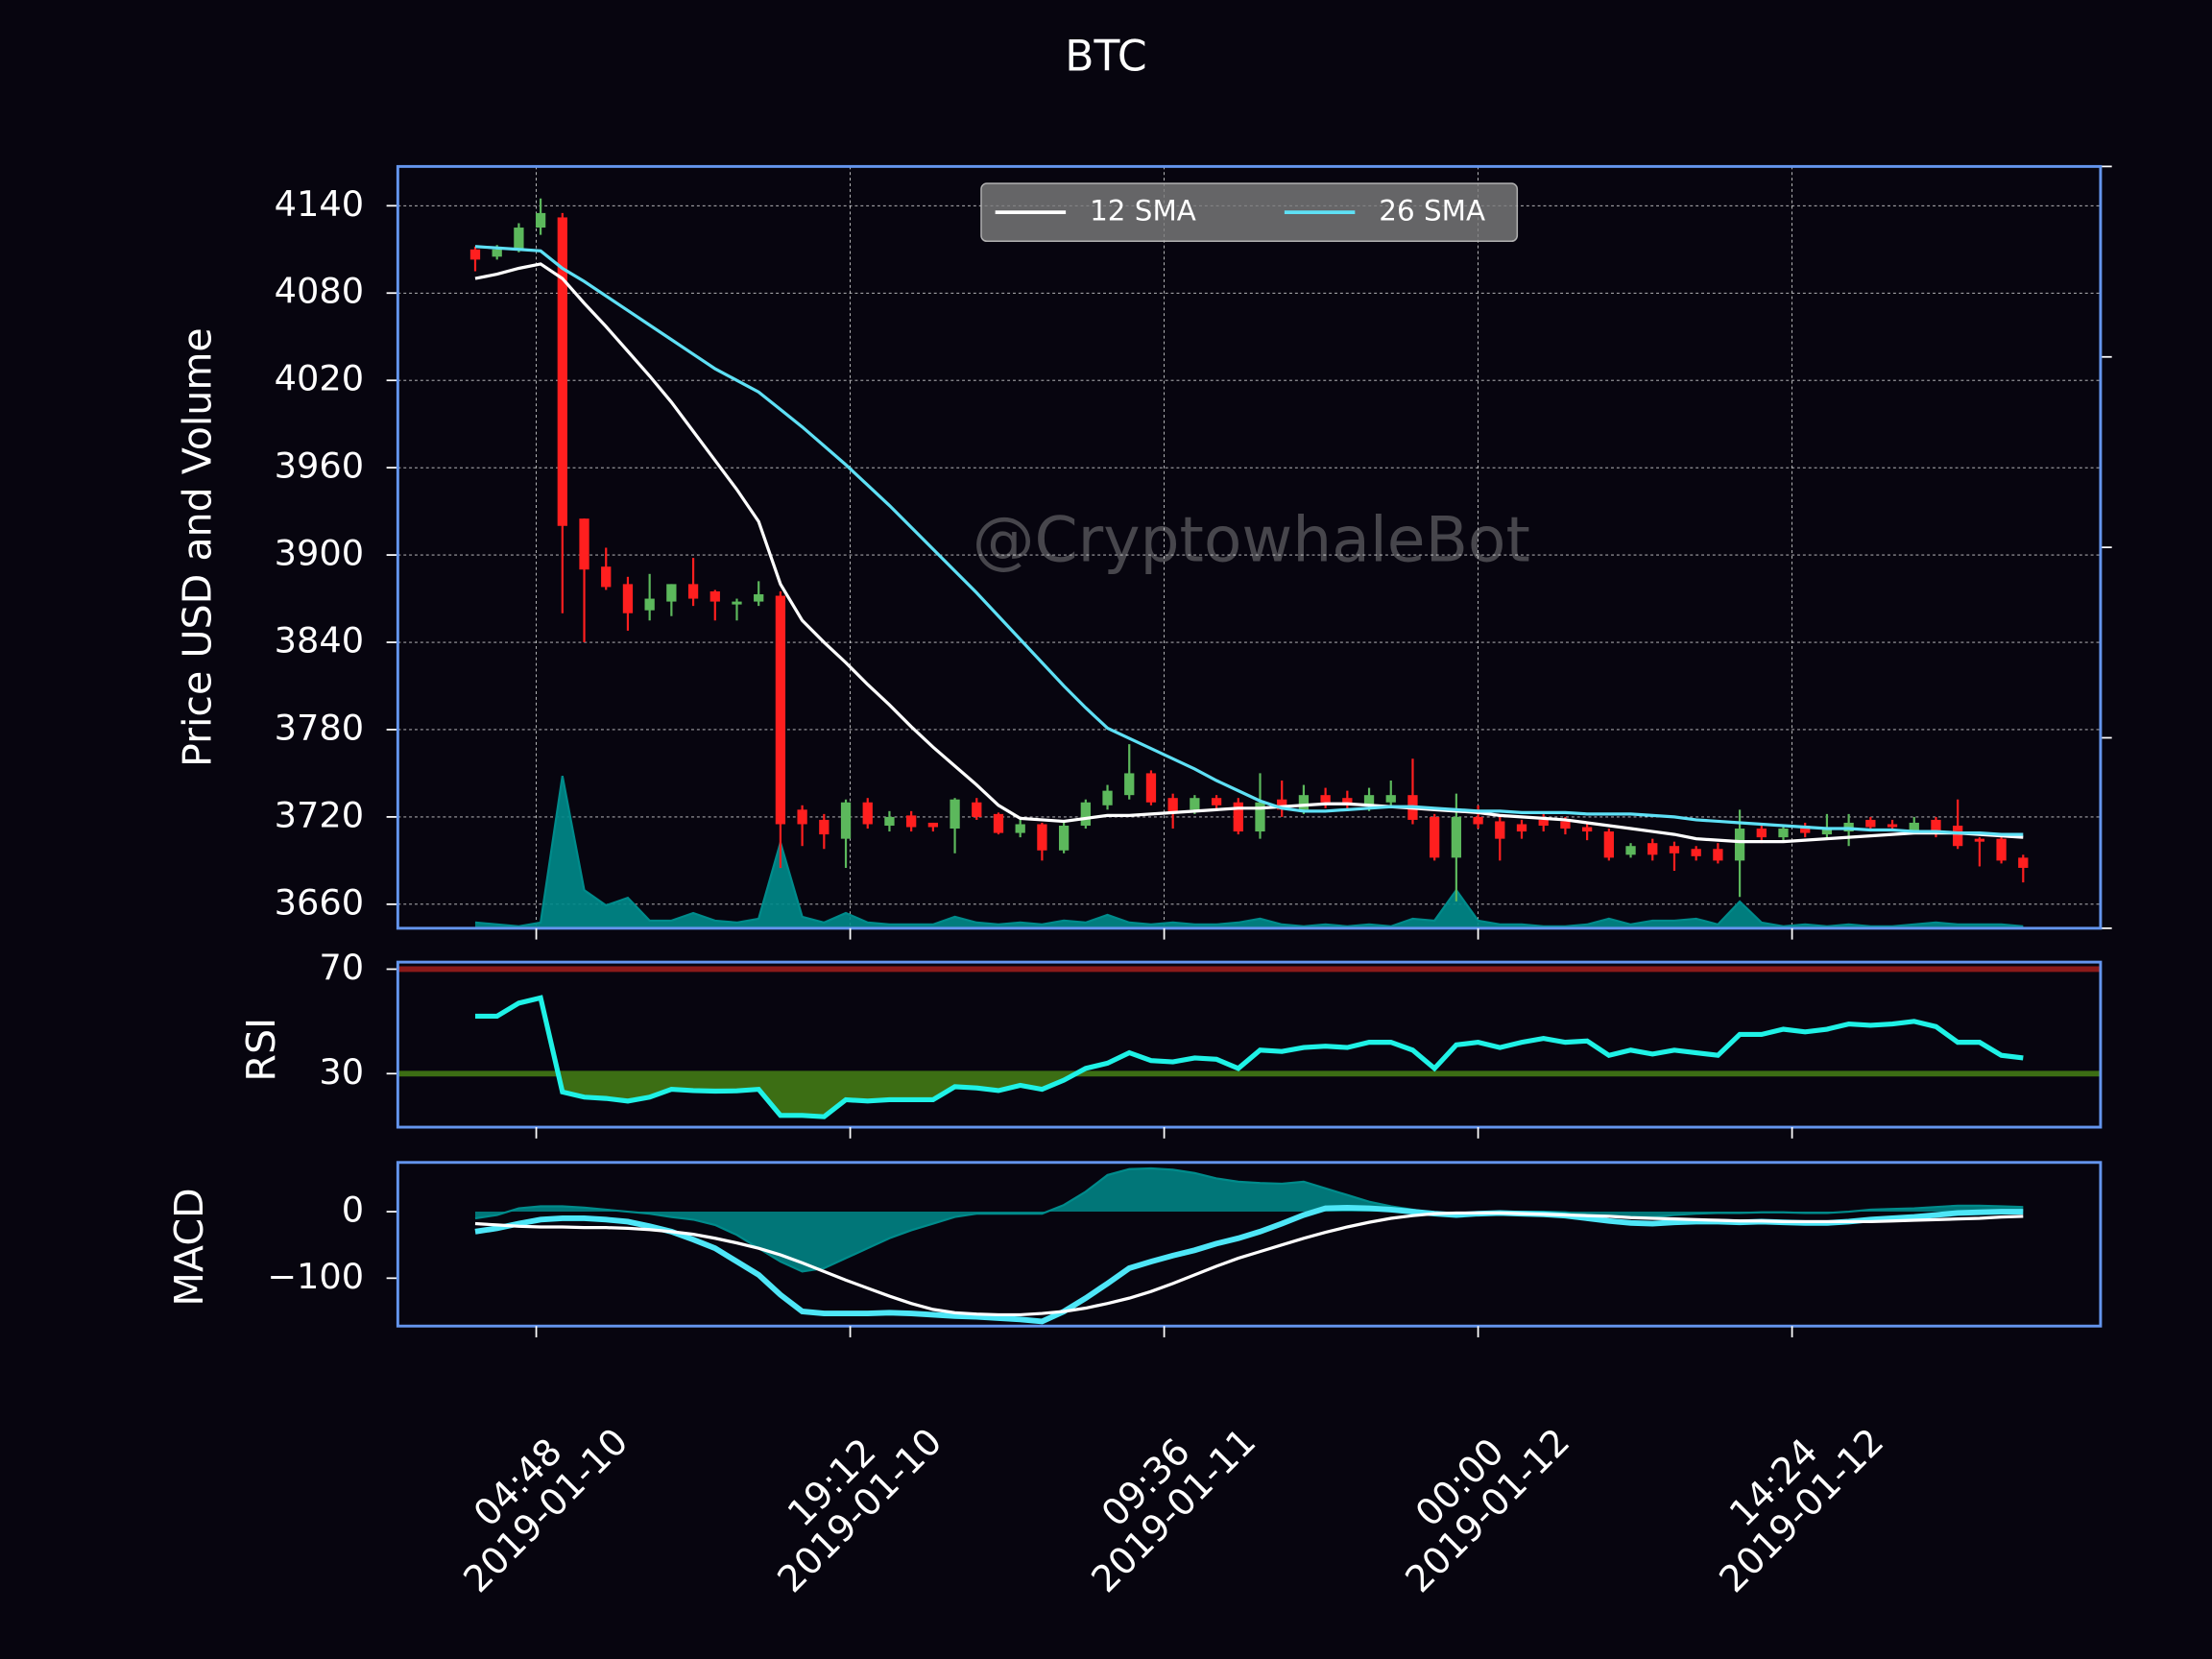 The image size is (2212, 1659). I want to click on macd-tick-label: 0, so click(353, 1210).